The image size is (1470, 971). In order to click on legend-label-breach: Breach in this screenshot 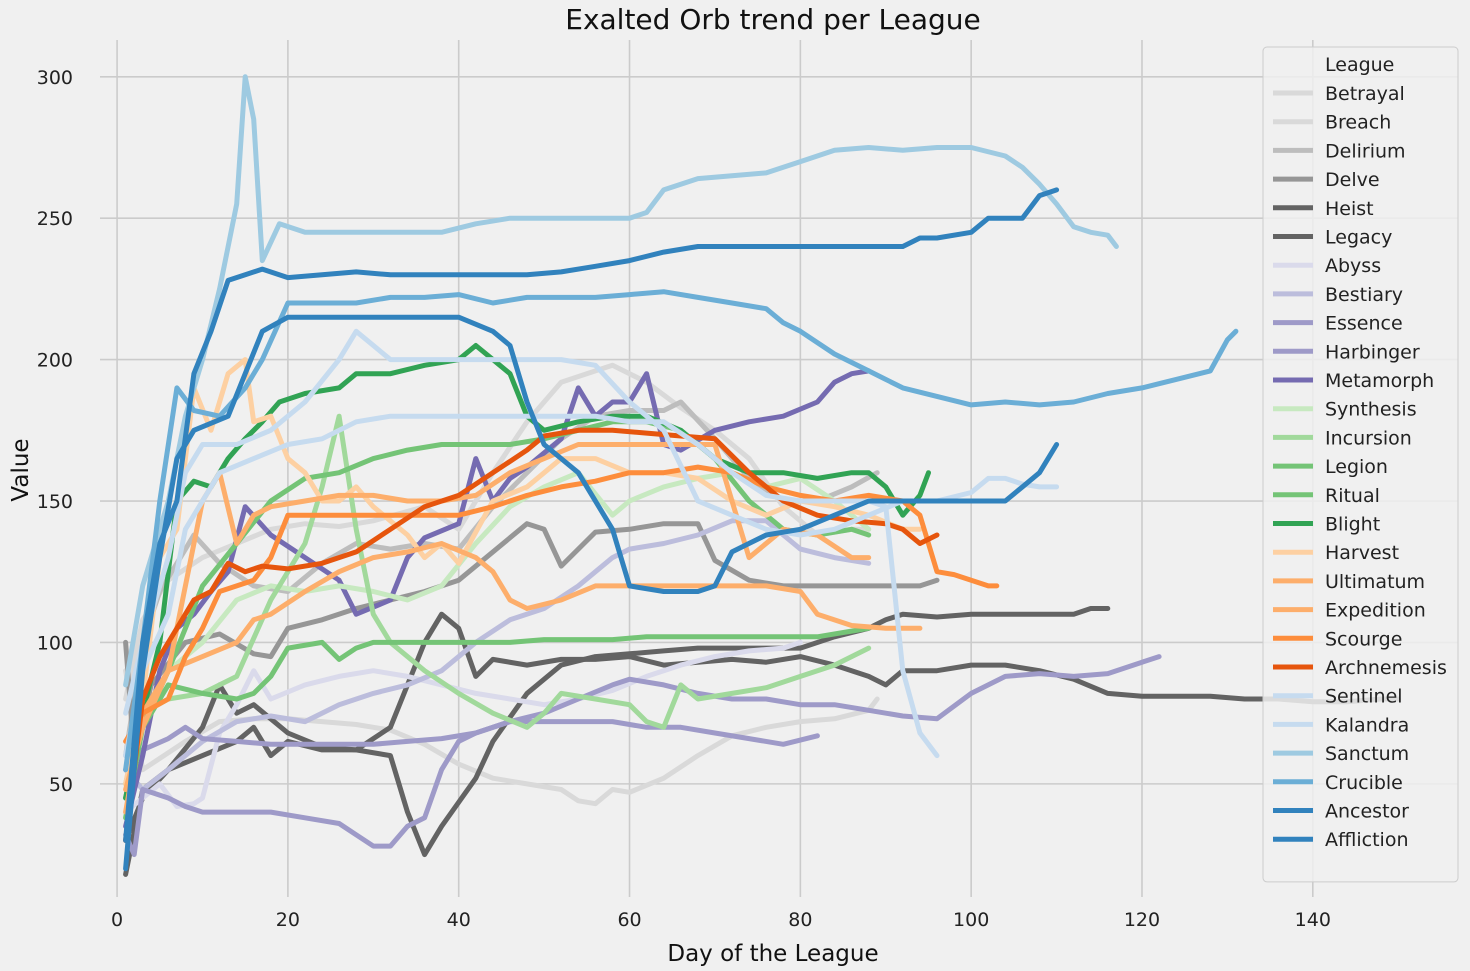, I will do `click(1358, 123)`.